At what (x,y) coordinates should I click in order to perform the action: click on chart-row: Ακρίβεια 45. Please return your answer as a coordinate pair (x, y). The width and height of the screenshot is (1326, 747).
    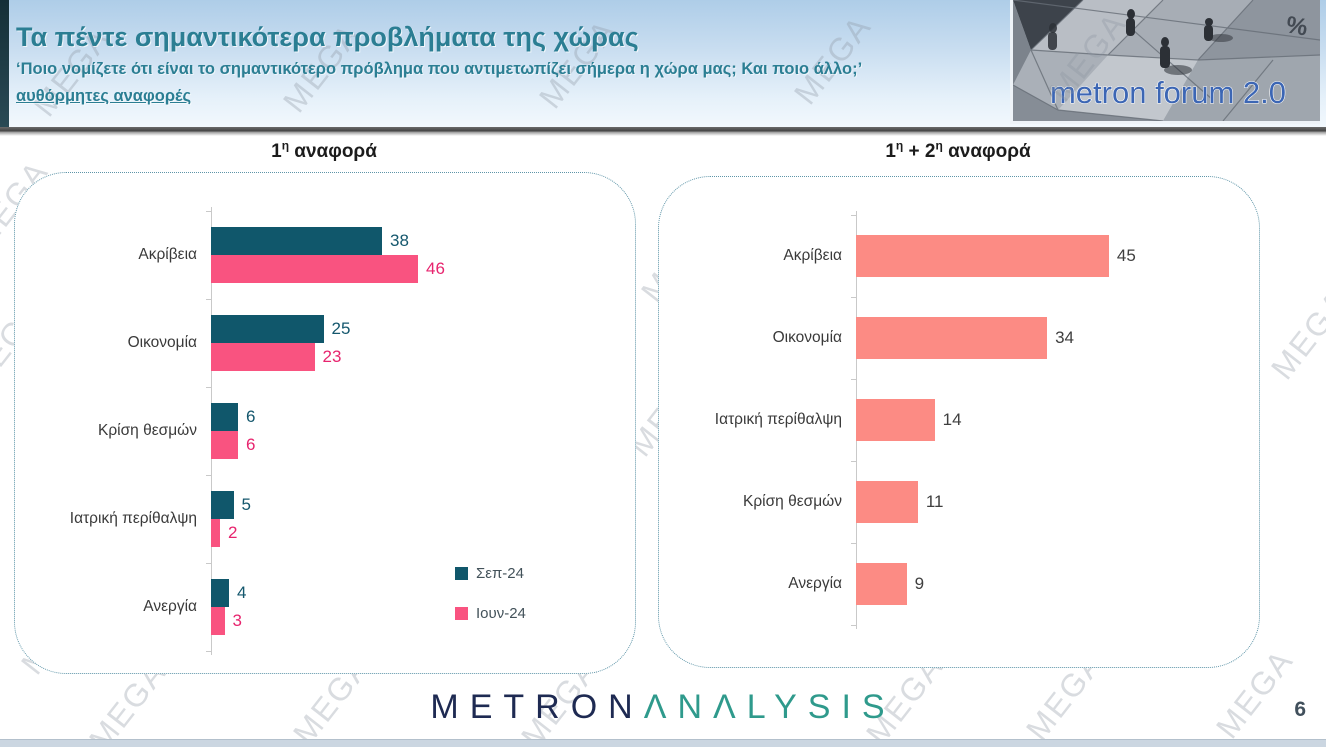
    Looking at the image, I should click on (952, 256).